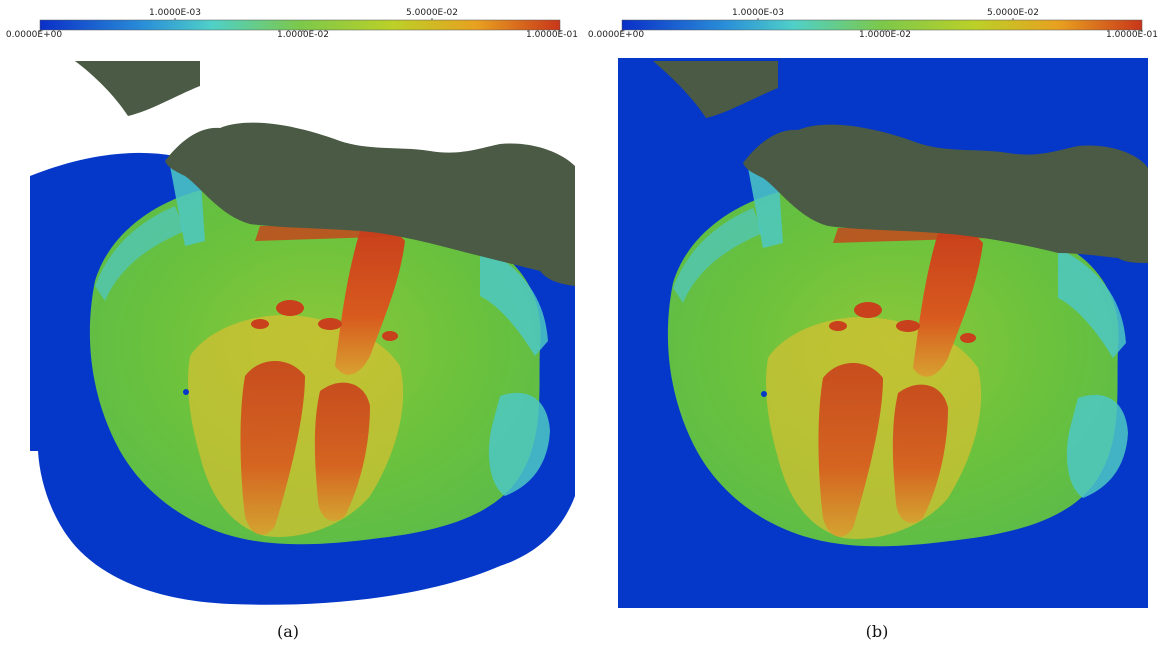 The image size is (1161, 650). I want to click on cyan-fringe-right-b, so click(1092, 303).